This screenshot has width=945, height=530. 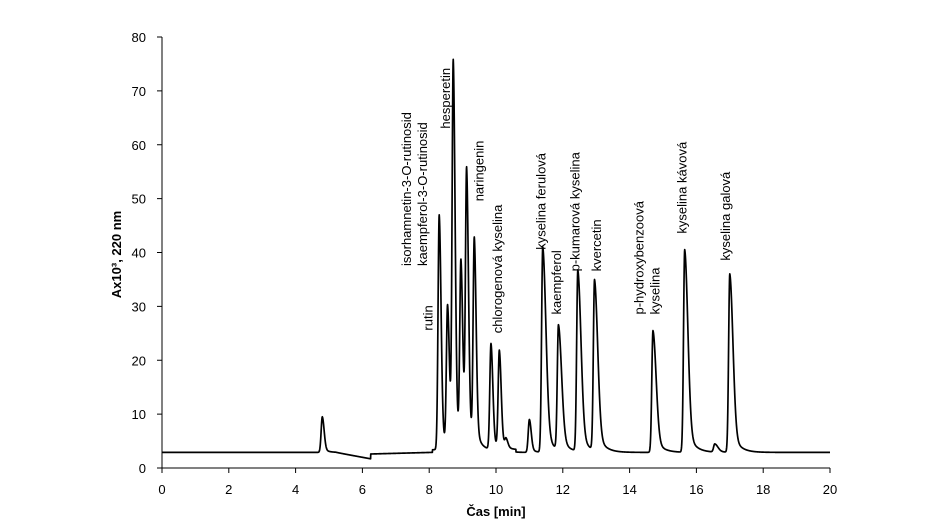 What do you see at coordinates (161, 489) in the screenshot?
I see `x-tick-label: 0` at bounding box center [161, 489].